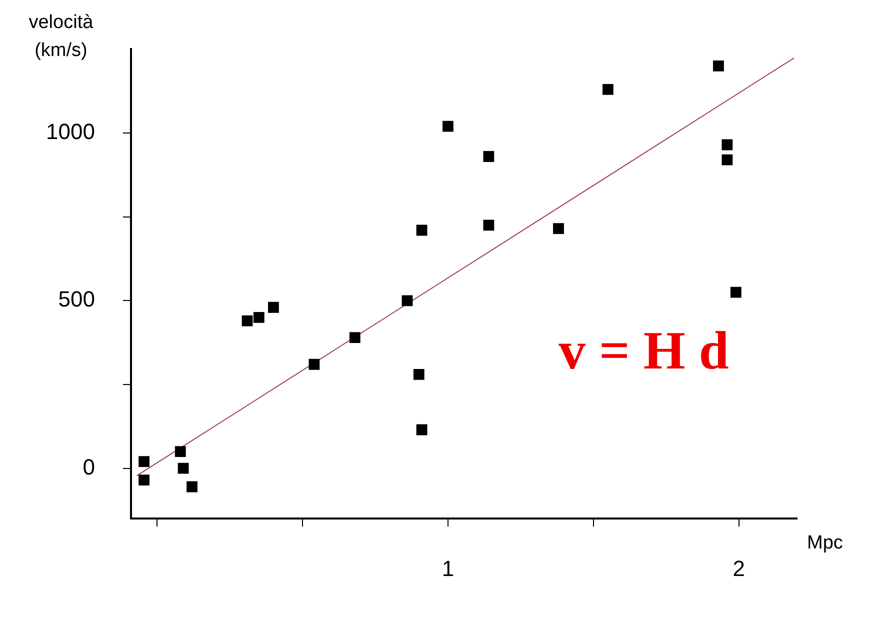 The width and height of the screenshot is (883, 621). I want to click on x-tick-label: 1, so click(448, 568).